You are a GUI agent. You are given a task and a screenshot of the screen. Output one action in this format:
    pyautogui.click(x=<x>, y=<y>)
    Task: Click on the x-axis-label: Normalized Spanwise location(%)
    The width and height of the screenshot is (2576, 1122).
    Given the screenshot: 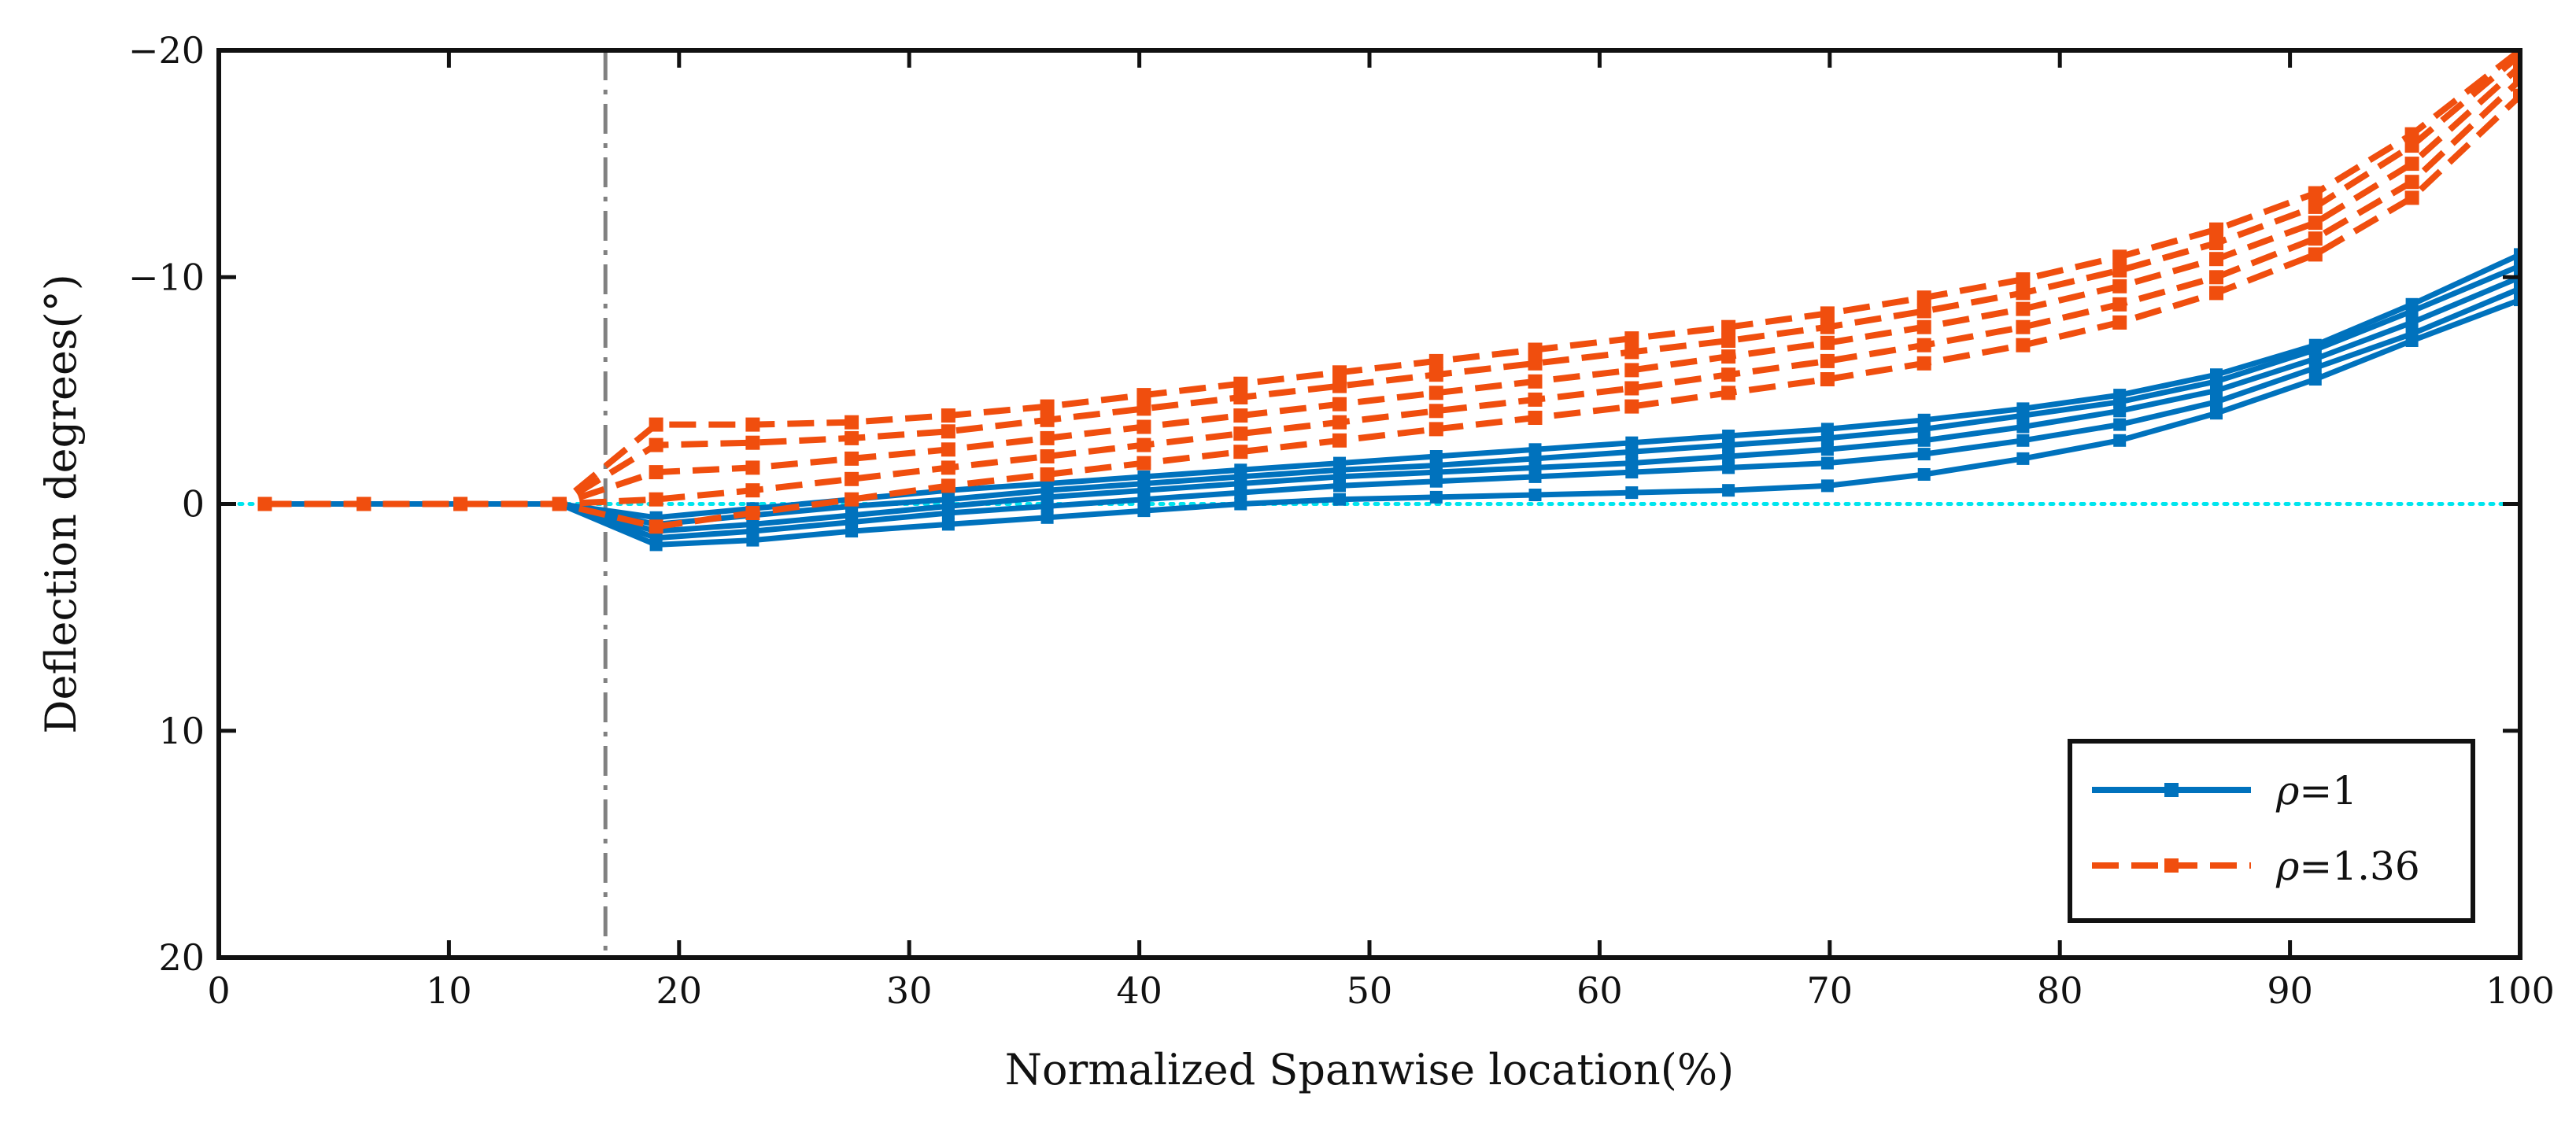 What is the action you would take?
    pyautogui.click(x=1369, y=1069)
    